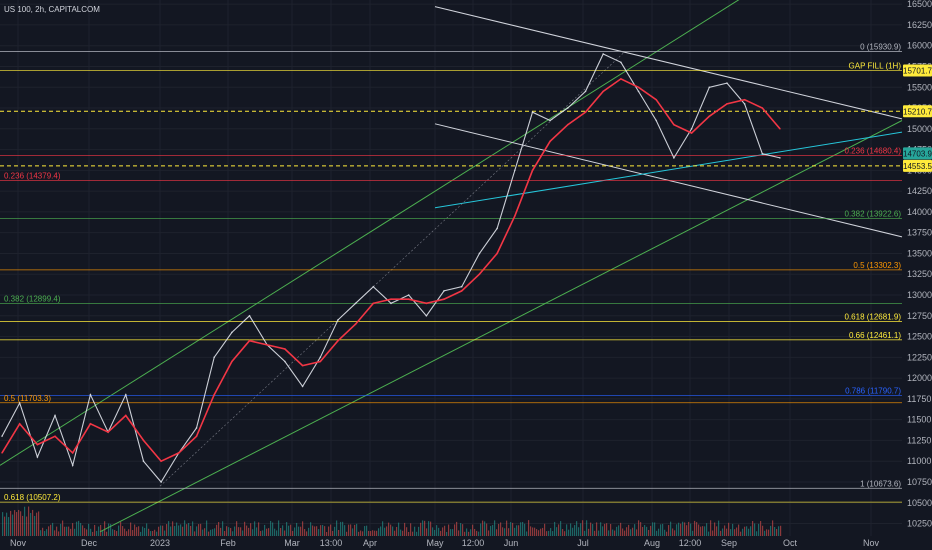  Describe the element at coordinates (919, 87) in the screenshot. I see `y-tick-label: 15500.00` at that location.